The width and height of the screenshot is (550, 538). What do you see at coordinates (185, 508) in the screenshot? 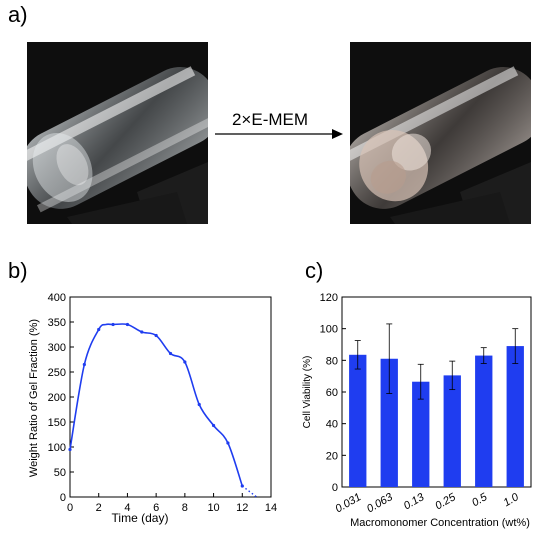
I see `x-tick-label: 8` at bounding box center [185, 508].